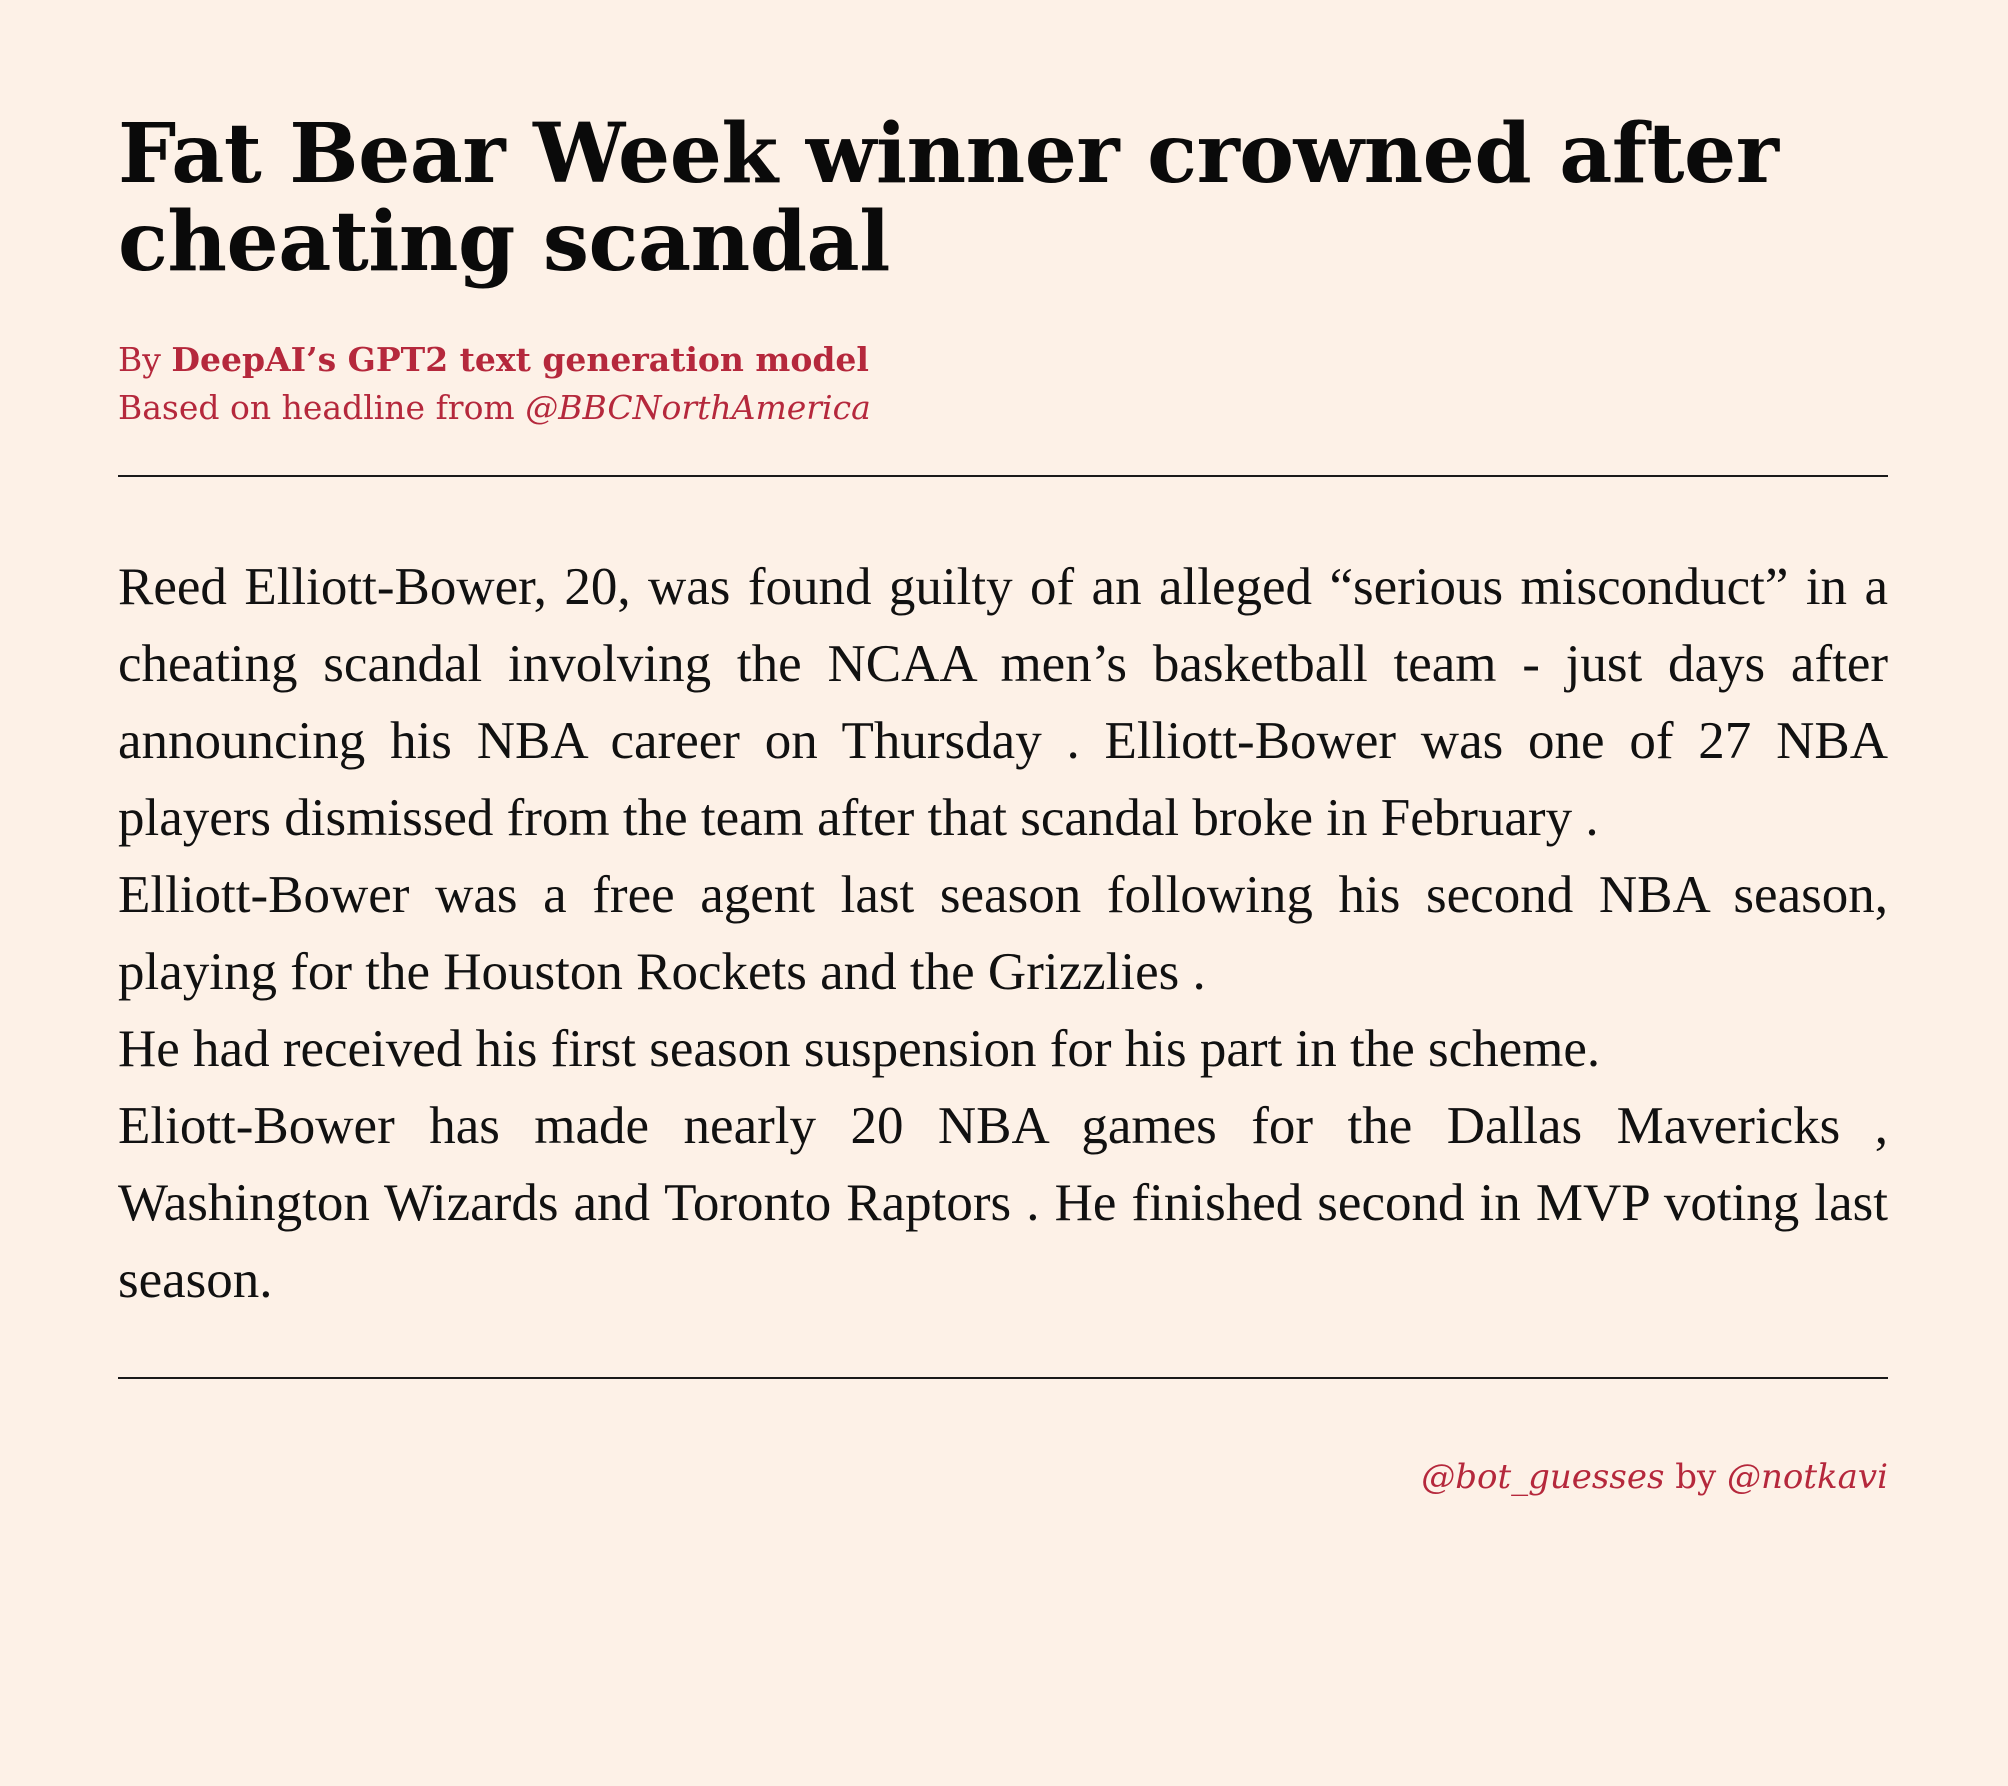 This screenshot has height=1786, width=2008. What do you see at coordinates (1003, 1477) in the screenshot?
I see `footer-credit: @bot_guesses by @notkavi` at bounding box center [1003, 1477].